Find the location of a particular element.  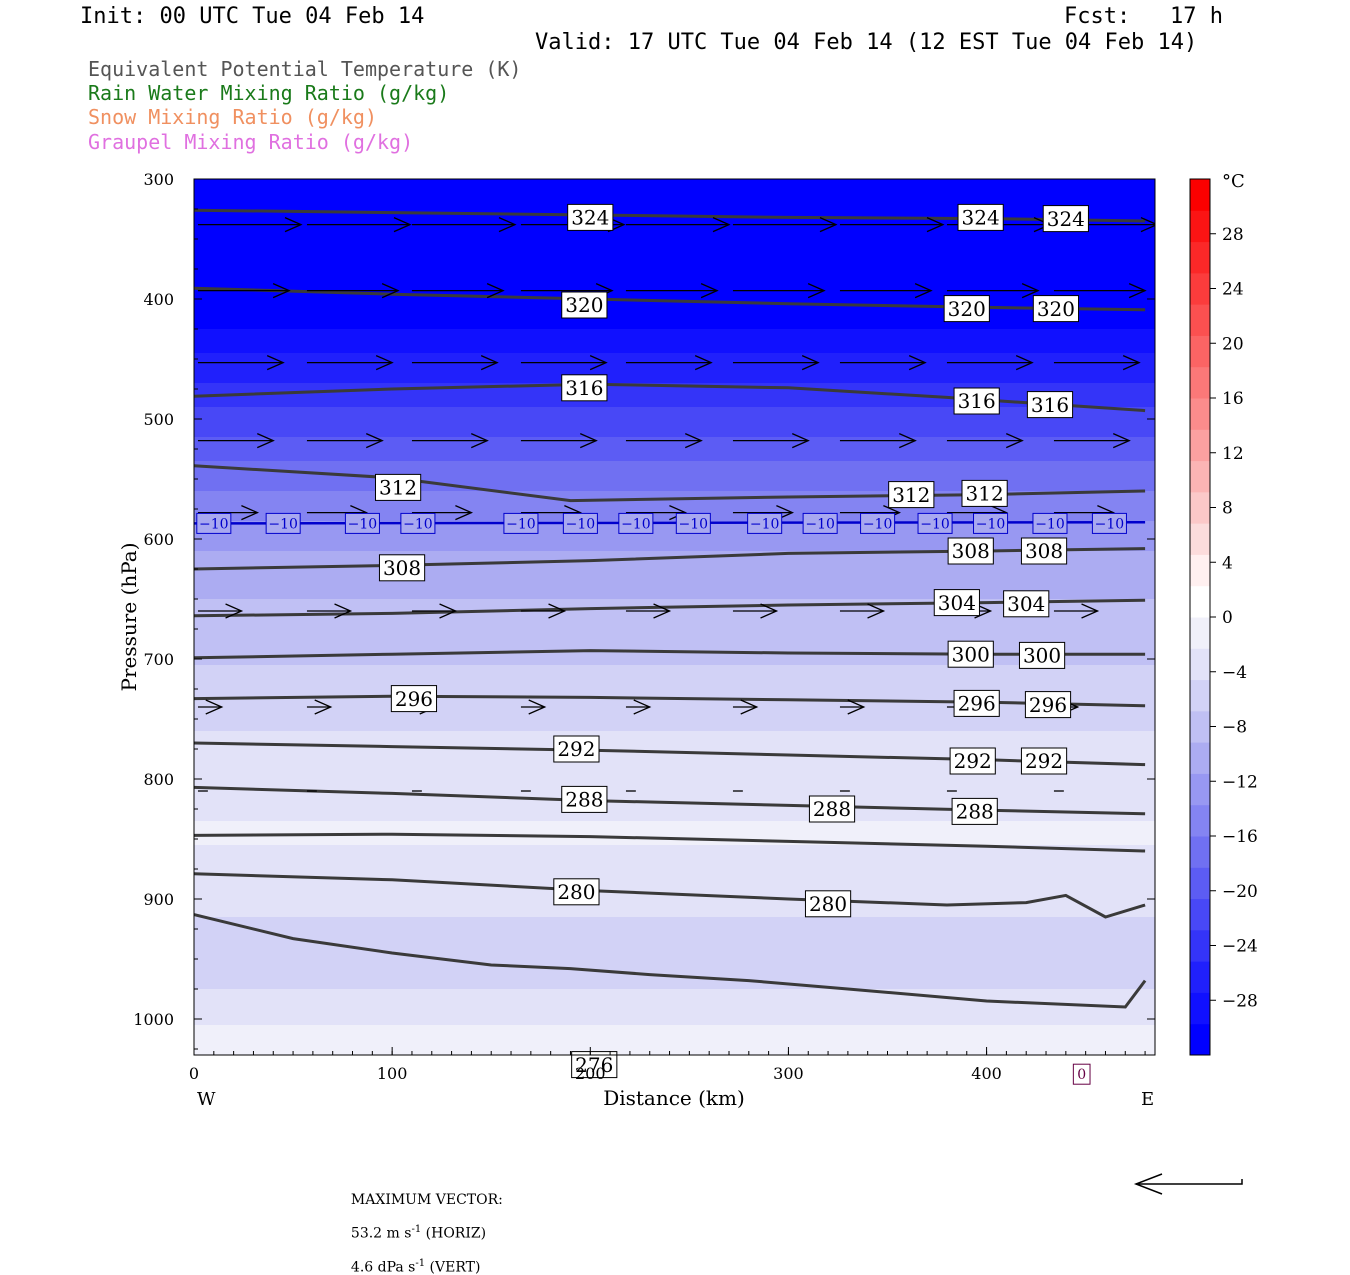

theta-e-label-296: 296 is located at coordinates (1048, 705).